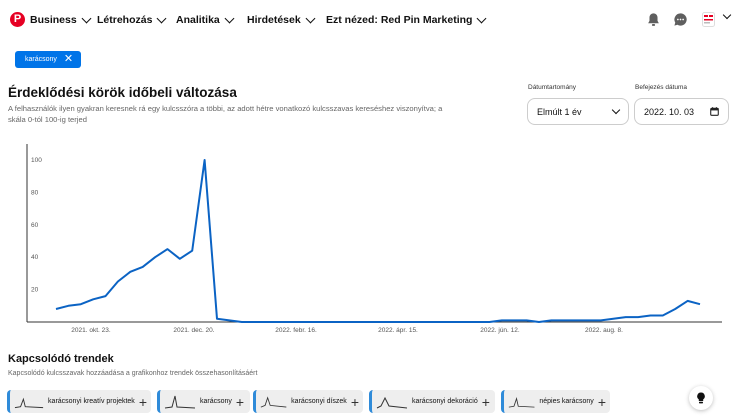 The width and height of the screenshot is (740, 417). I want to click on bell-icon, so click(653, 19).